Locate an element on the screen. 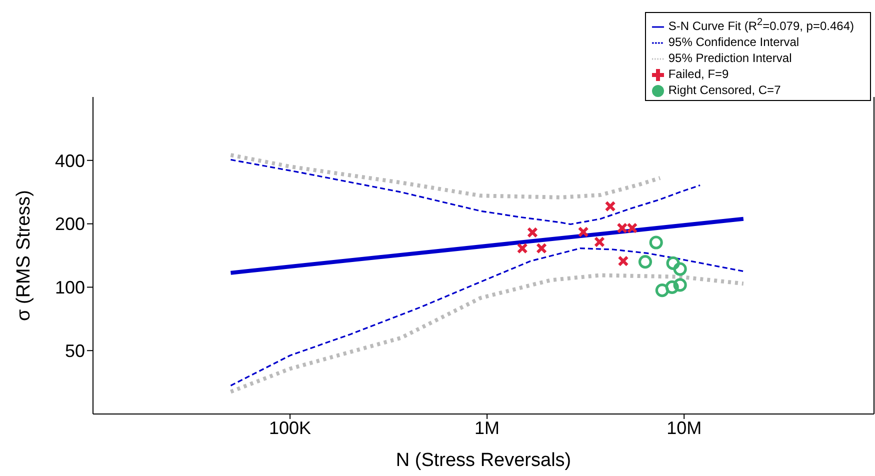  y-tick-label: 200 is located at coordinates (69, 224).